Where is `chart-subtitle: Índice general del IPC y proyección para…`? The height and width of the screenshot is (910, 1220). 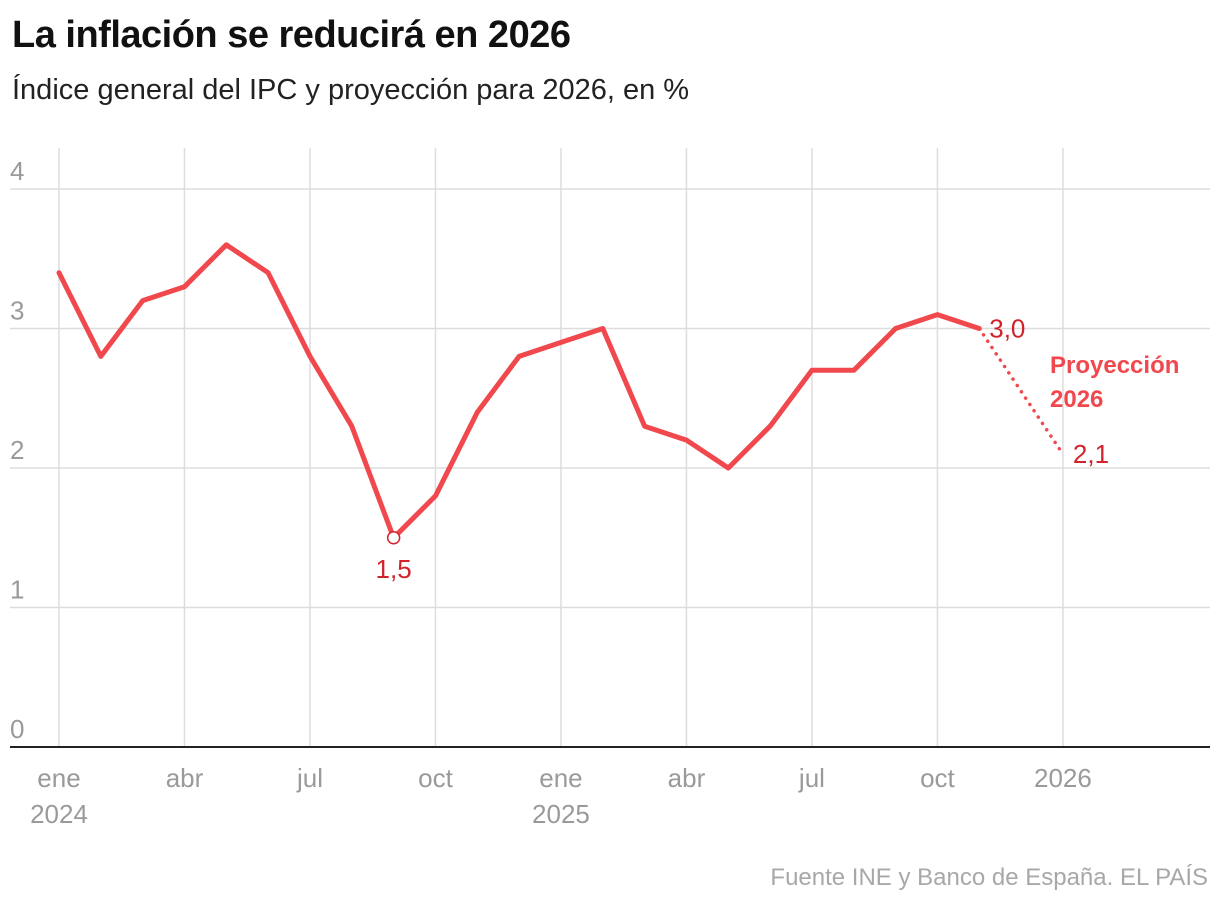
chart-subtitle: Índice general del IPC y proyección para… is located at coordinates (351, 90).